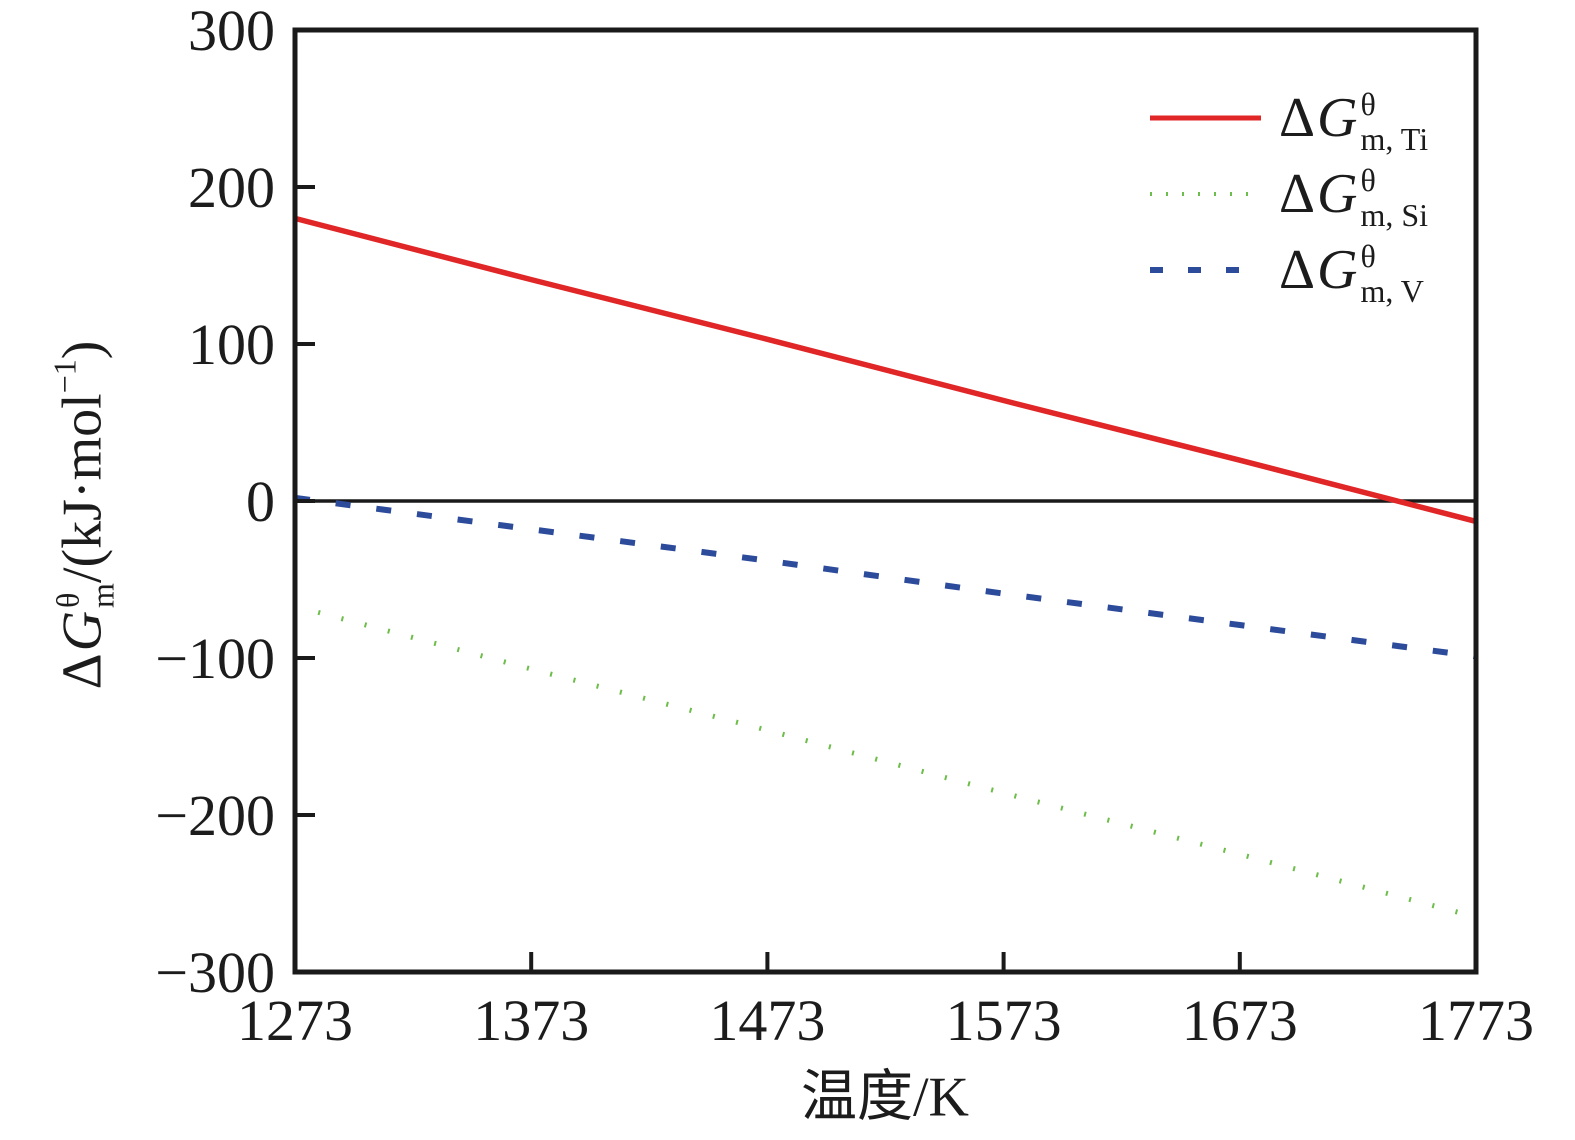 The width and height of the screenshot is (1575, 1140). I want to click on x-axis-label: 温度/K, so click(885, 1097).